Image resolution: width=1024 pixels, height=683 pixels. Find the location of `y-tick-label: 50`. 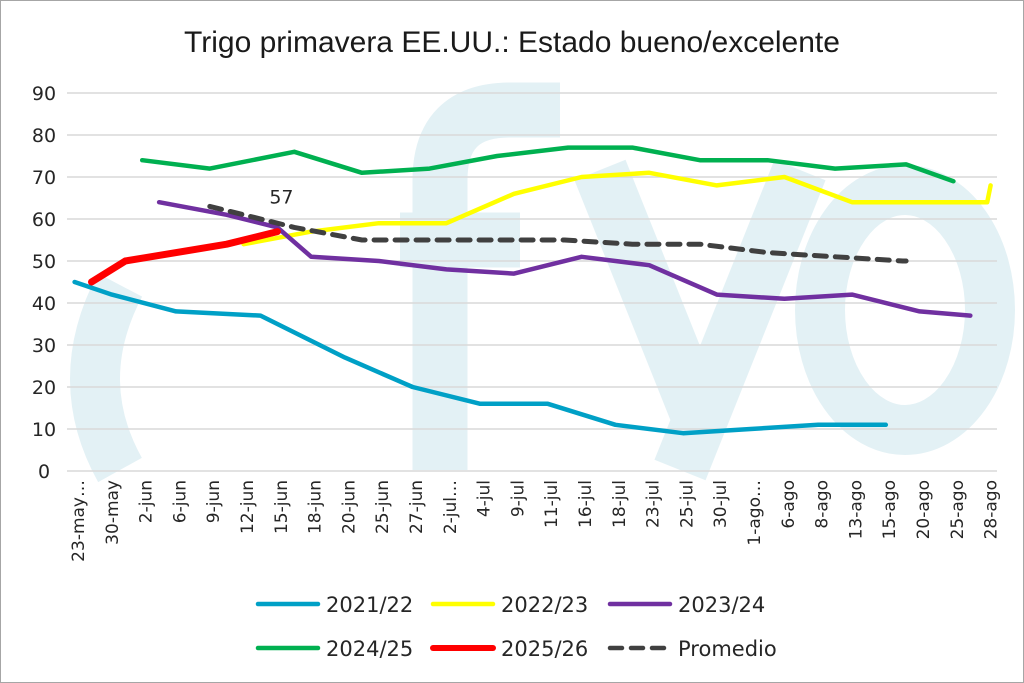

y-tick-label: 50 is located at coordinates (44, 262).